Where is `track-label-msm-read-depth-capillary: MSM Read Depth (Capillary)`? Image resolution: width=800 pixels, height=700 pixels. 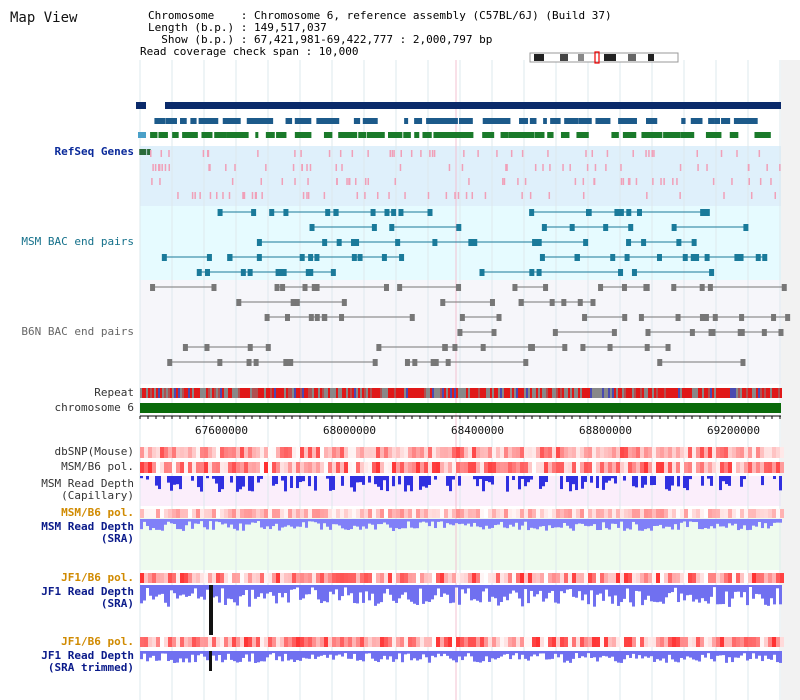
track-label-msm-read-depth-capillary: MSM Read Depth (Capillary) is located at coordinates (87, 489).